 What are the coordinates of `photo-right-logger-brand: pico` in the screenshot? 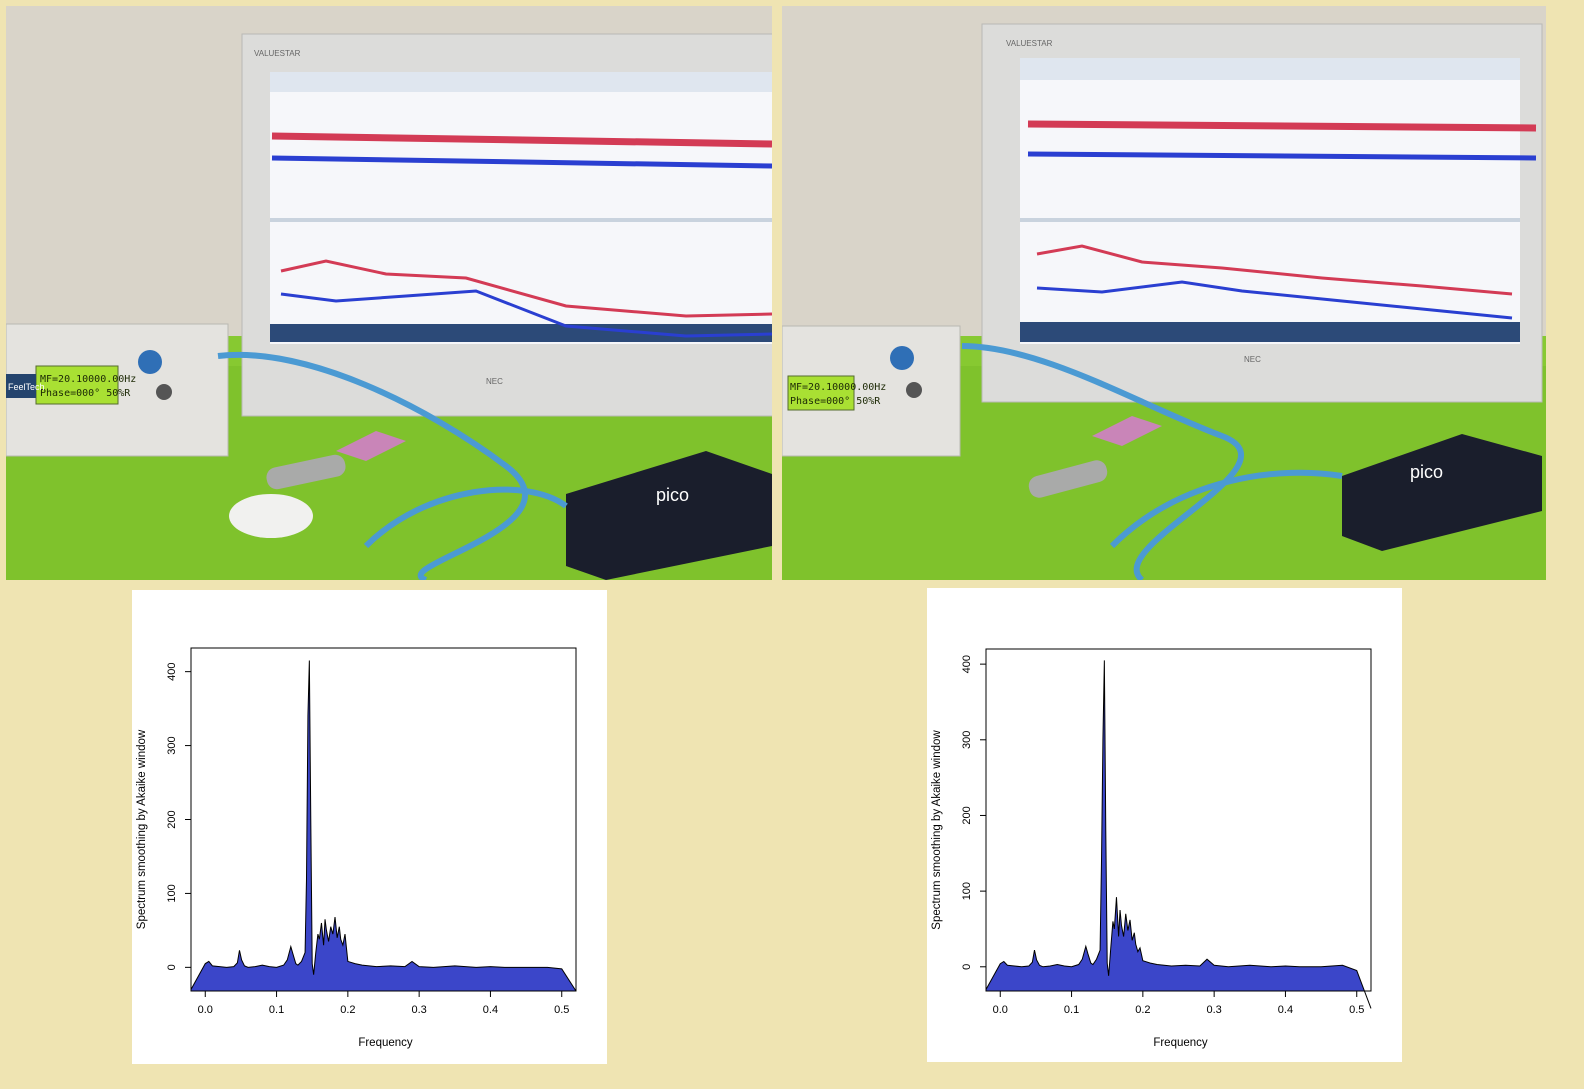 It's located at (1426, 472).